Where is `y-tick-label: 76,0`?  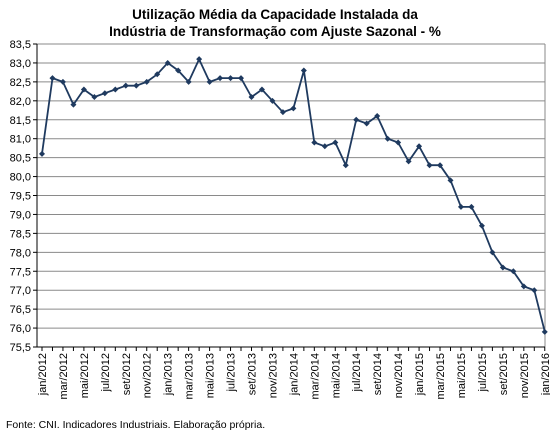 y-tick-label: 76,0 is located at coordinates (20, 329).